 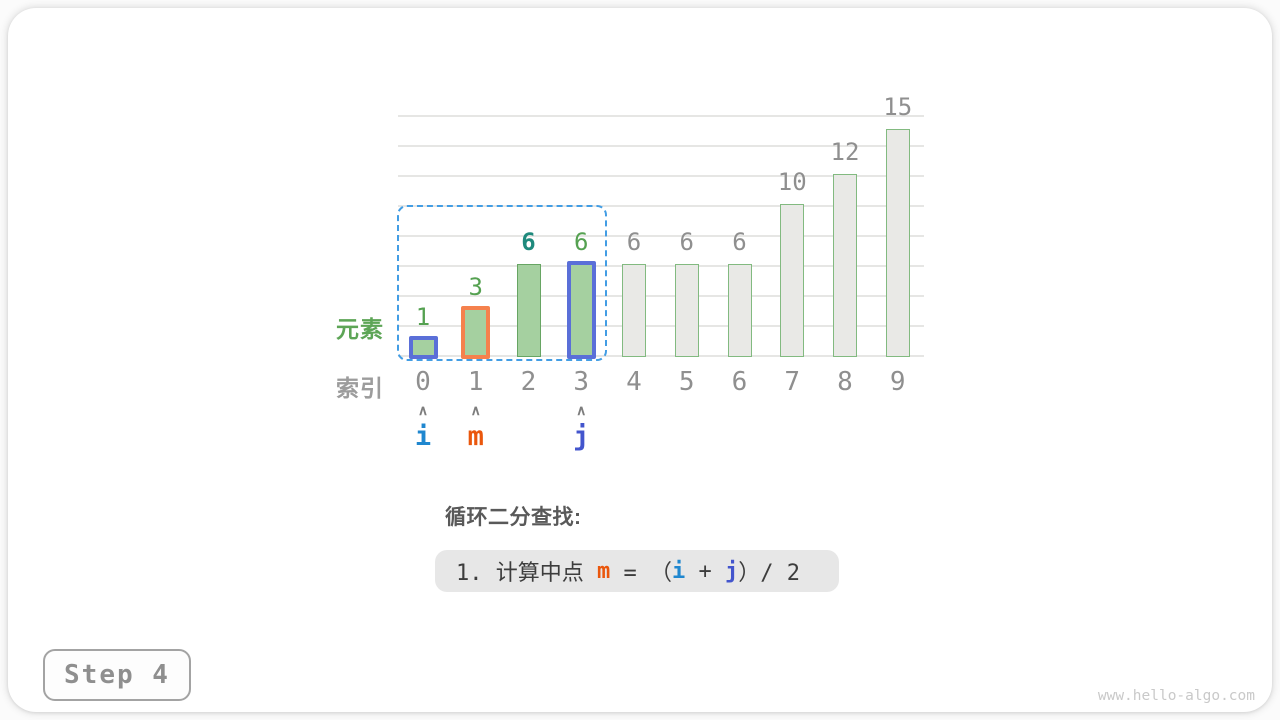 What do you see at coordinates (898, 107) in the screenshot?
I see `bar-value-label: 15` at bounding box center [898, 107].